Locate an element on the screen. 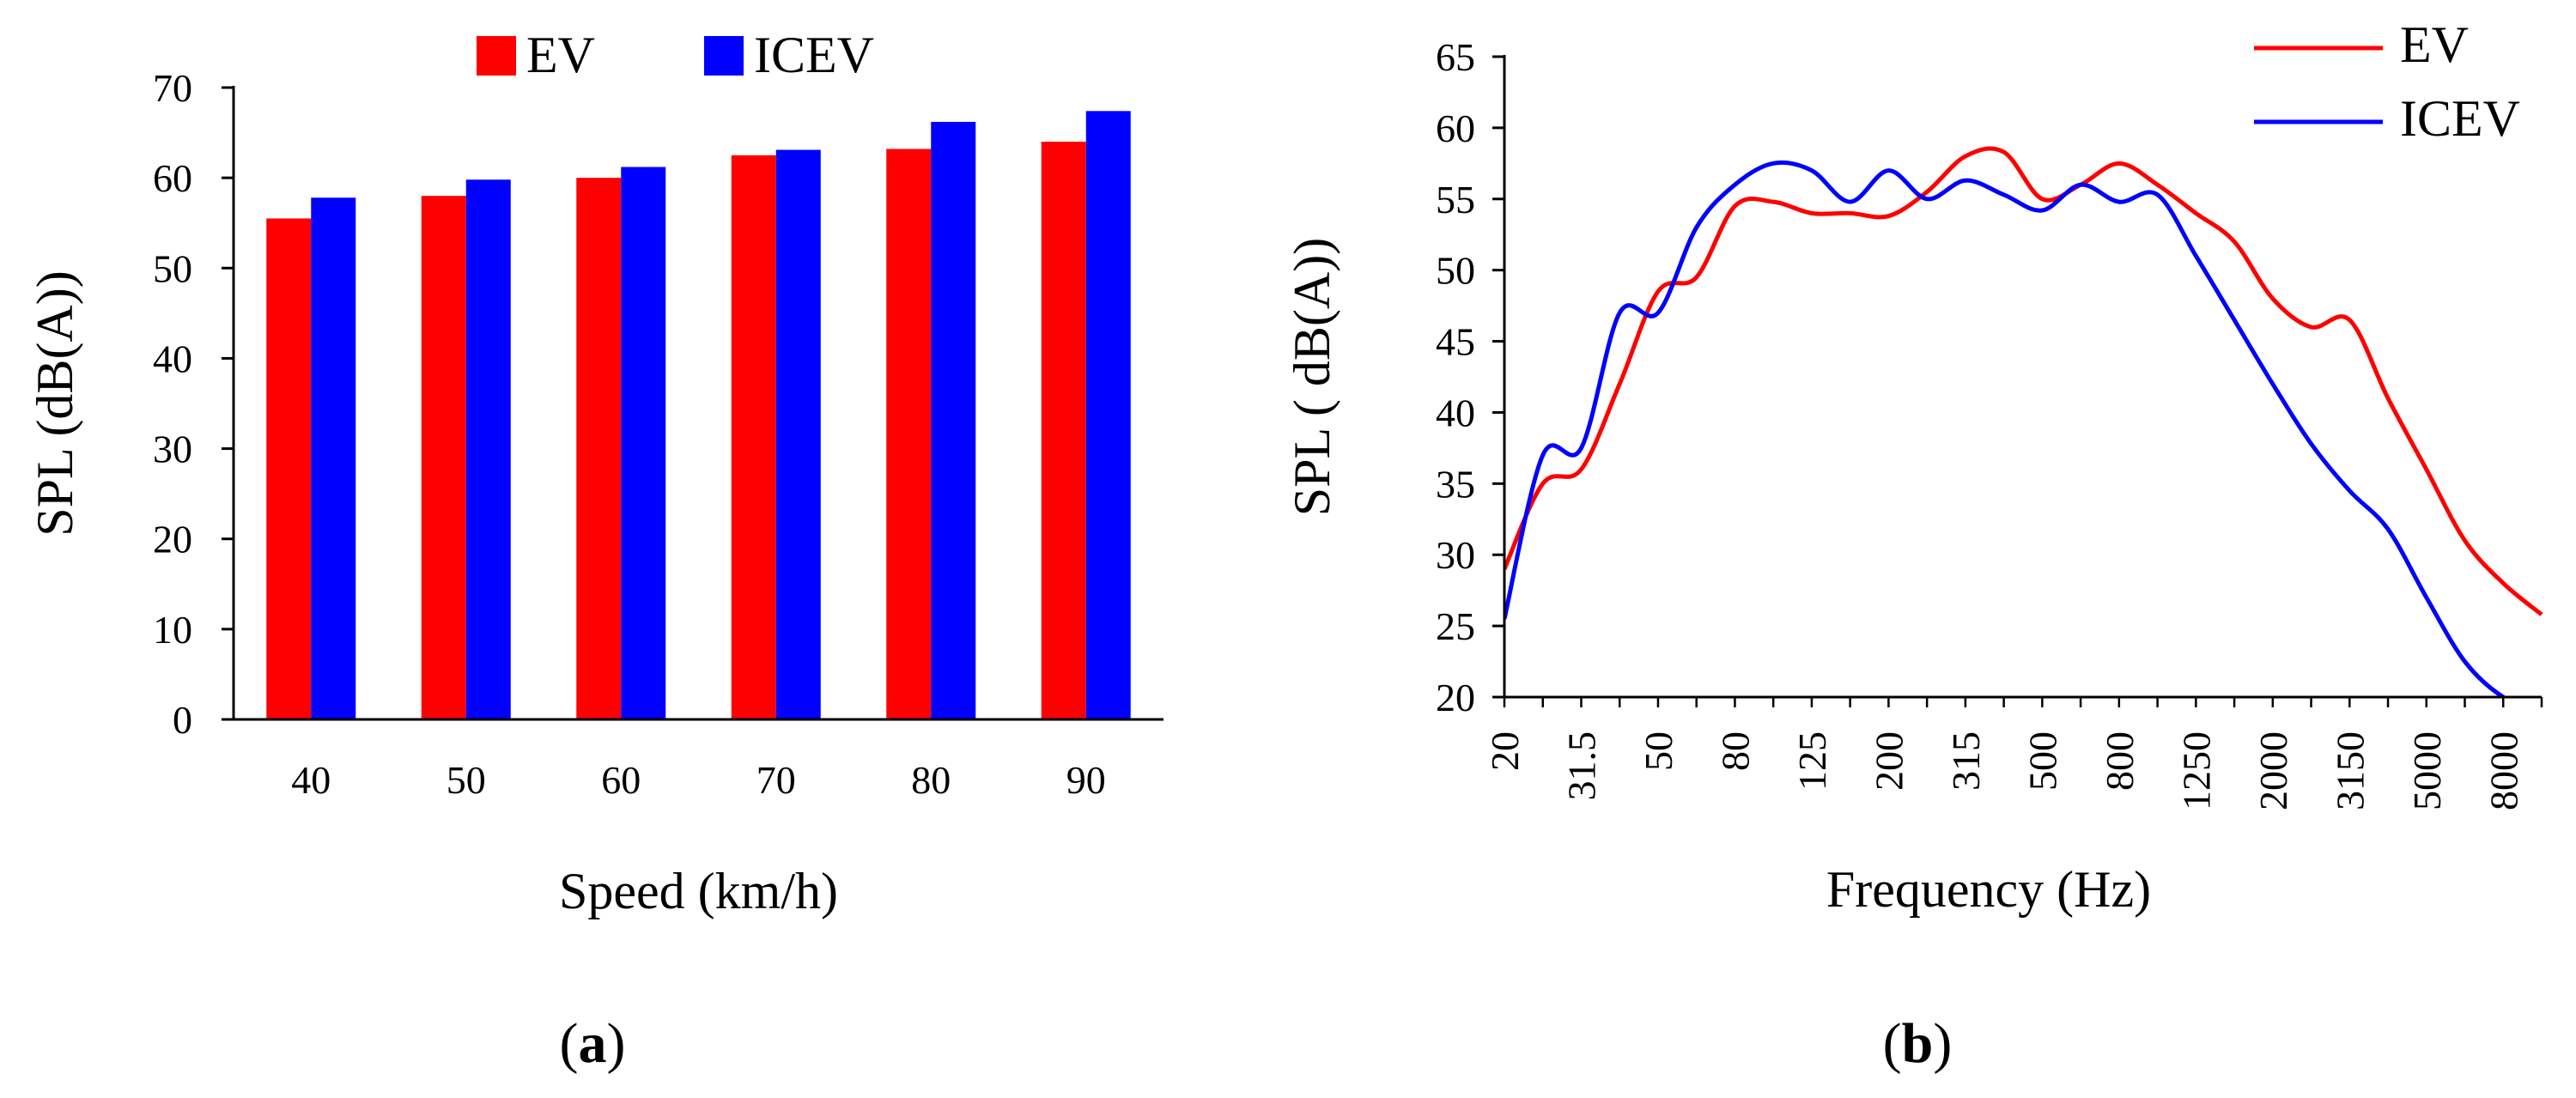 The image size is (2576, 1098). y-axis-title: SPL (dB(A)) is located at coordinates (55, 403).